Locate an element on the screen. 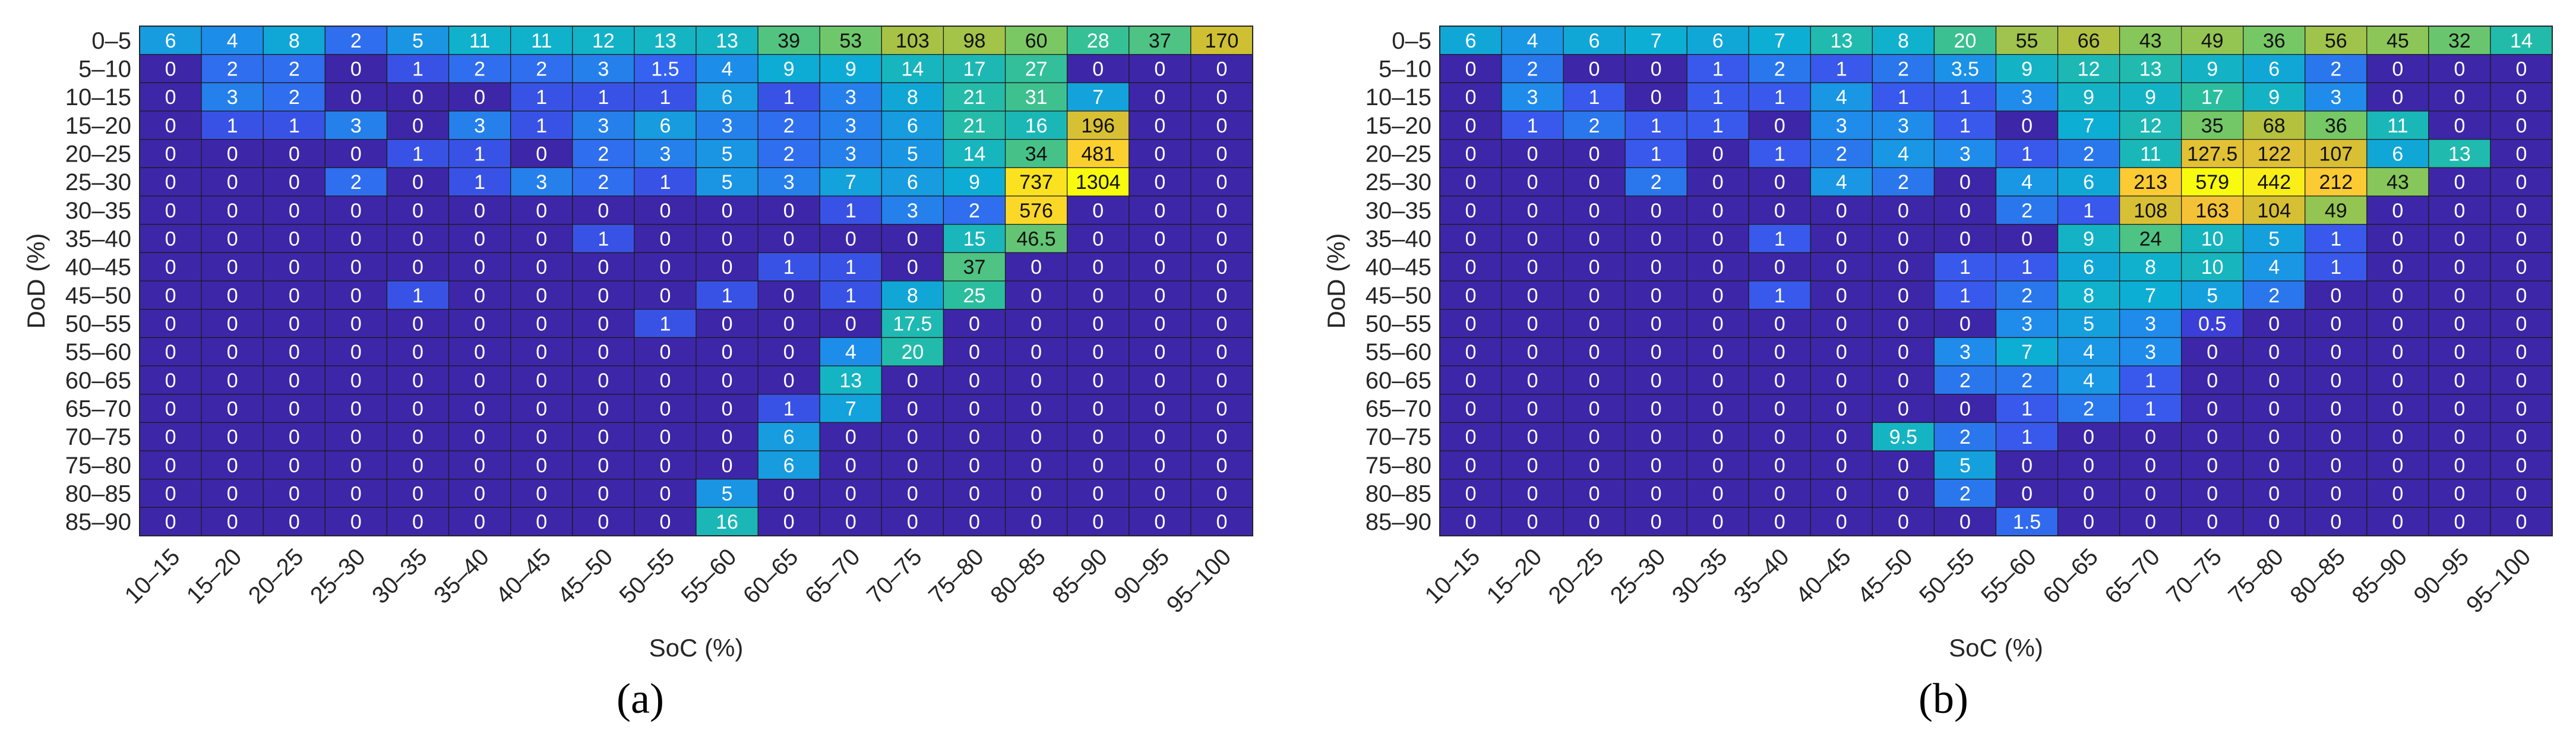  cell-value-label: 25 is located at coordinates (974, 296).